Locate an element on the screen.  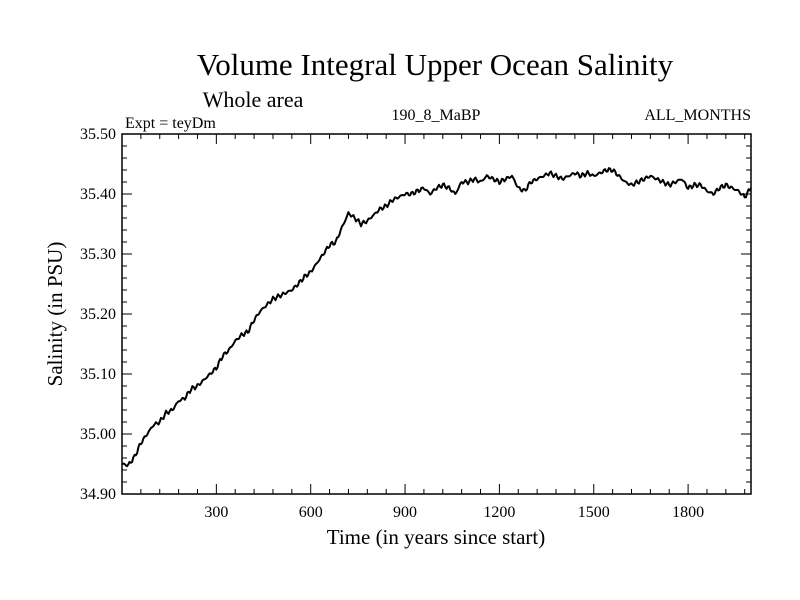
y-tick-label: 35.10 is located at coordinates (98, 374).